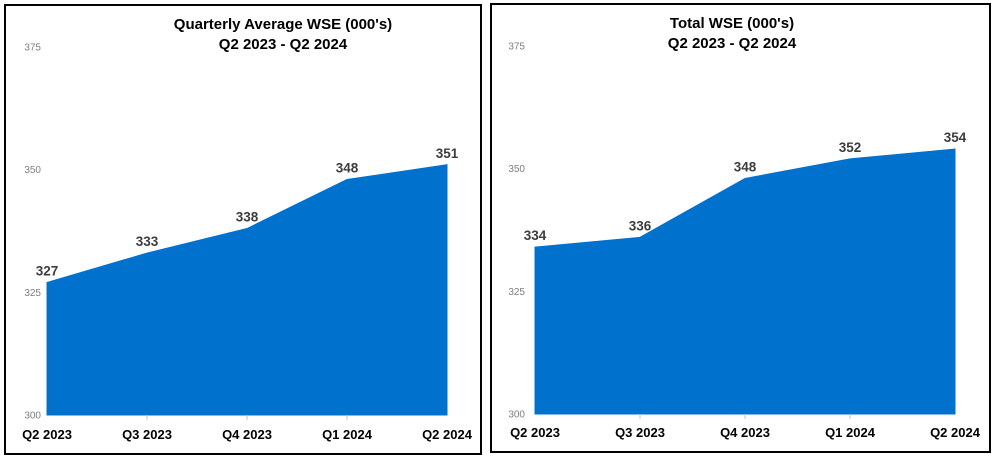 The height and width of the screenshot is (459, 996). Describe the element at coordinates (640, 225) in the screenshot. I see `data-label: 336` at that location.